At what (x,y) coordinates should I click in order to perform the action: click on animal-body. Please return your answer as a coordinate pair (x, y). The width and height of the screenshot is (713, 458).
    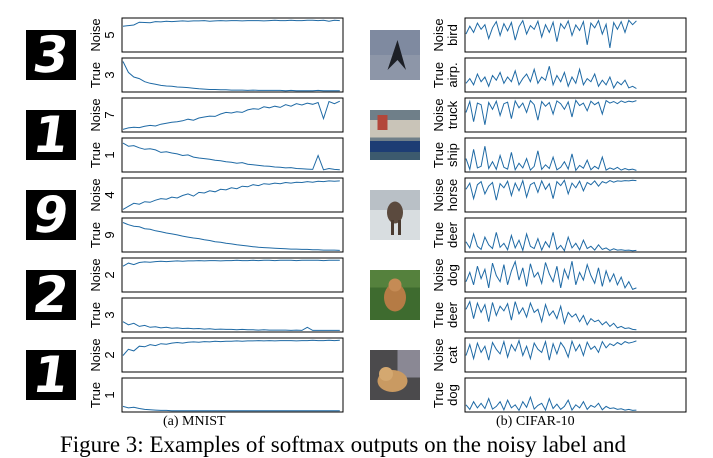
    Looking at the image, I should click on (395, 212).